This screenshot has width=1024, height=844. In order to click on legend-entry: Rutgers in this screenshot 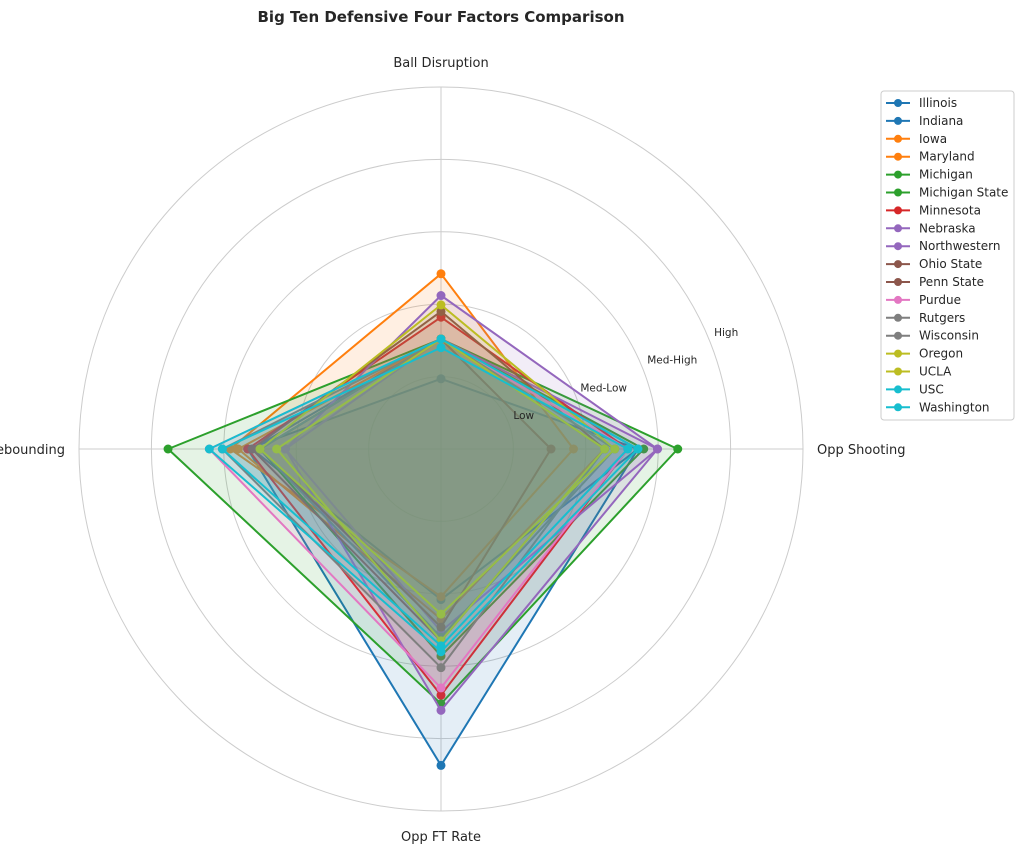, I will do `click(925, 318)`.